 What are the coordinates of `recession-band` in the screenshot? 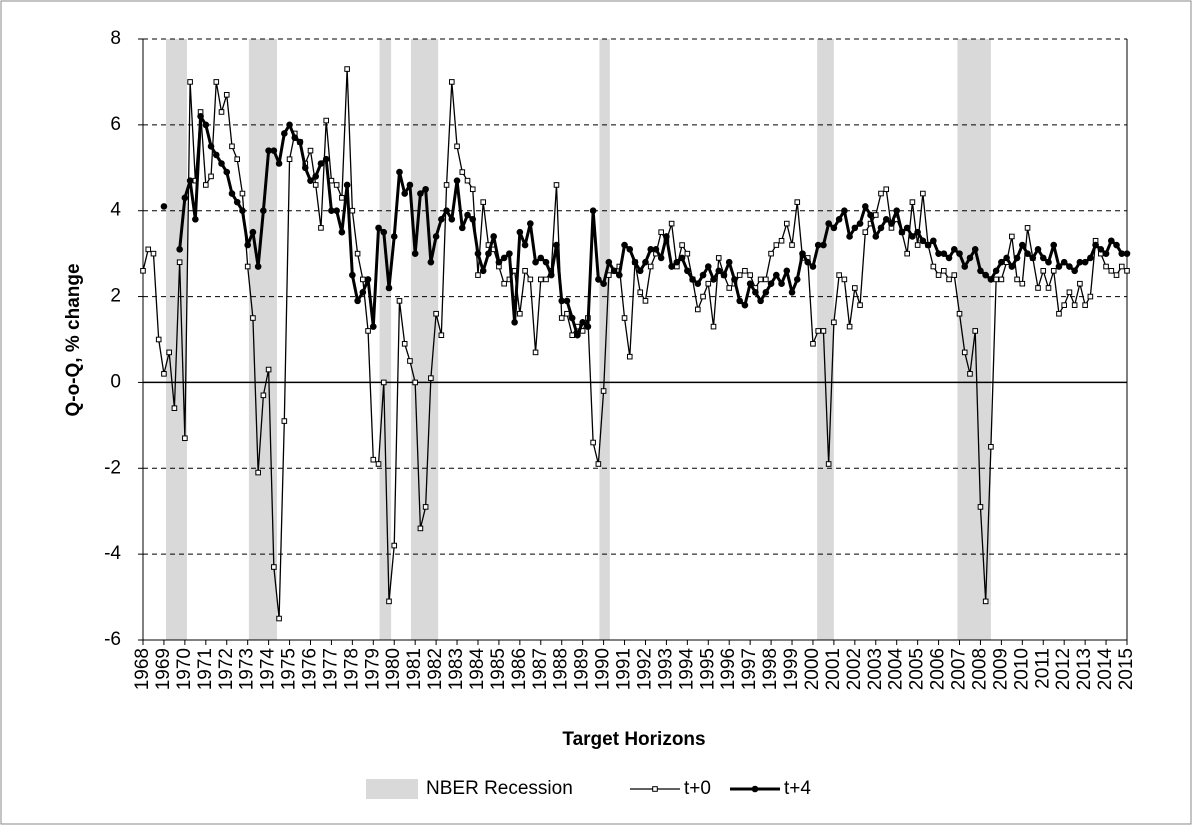 It's located at (825, 339).